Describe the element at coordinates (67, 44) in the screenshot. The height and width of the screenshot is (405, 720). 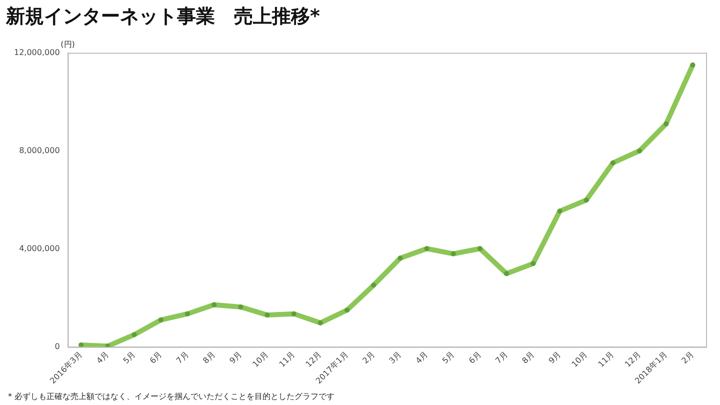
I see `y-axis-title: (円)` at that location.